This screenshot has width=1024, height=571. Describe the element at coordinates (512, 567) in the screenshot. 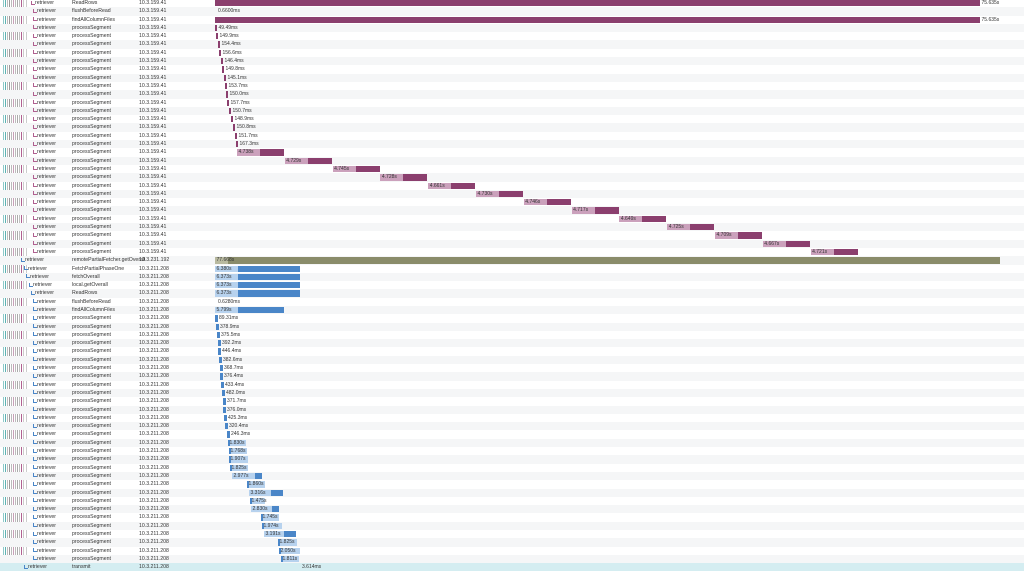

I see `span-row: retriever transmit 10.3.211.208 3.614ms` at that location.